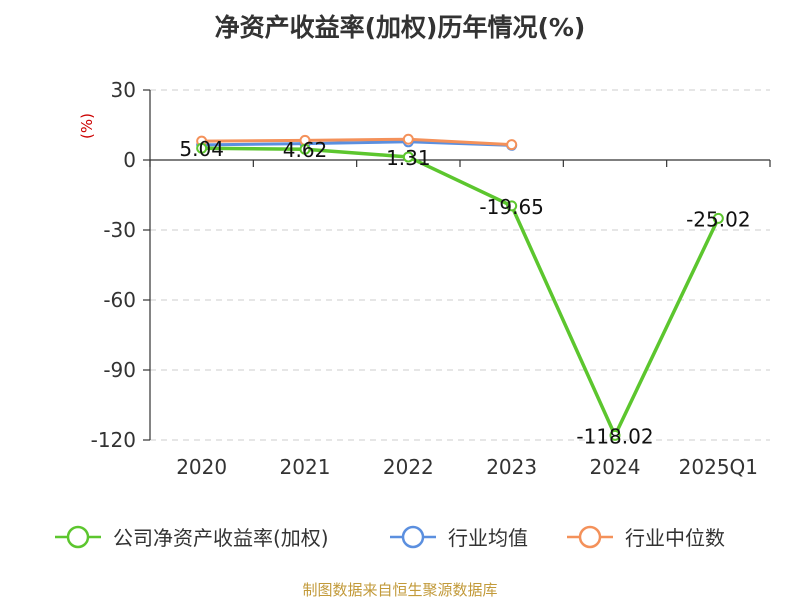 The height and width of the screenshot is (600, 800). What do you see at coordinates (87, 126) in the screenshot?
I see `y-axis-unit-label: (%)` at bounding box center [87, 126].